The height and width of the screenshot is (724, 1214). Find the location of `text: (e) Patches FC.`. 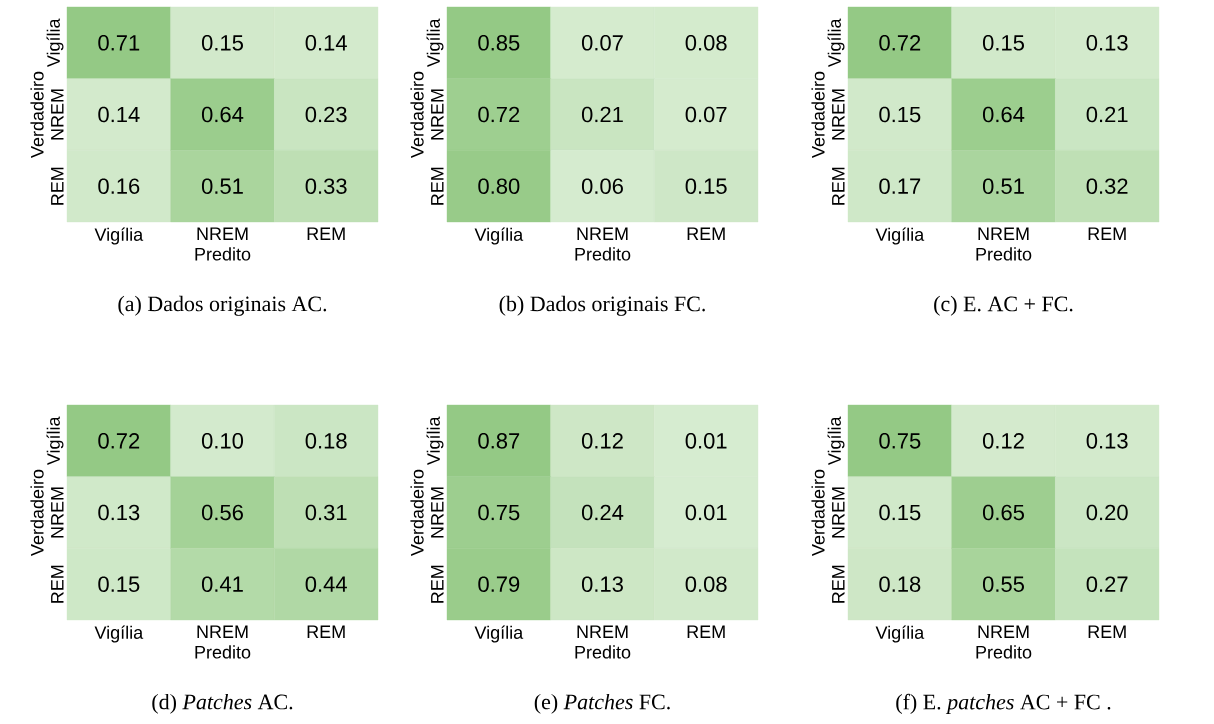

text: (e) Patches FC. is located at coordinates (602, 703).